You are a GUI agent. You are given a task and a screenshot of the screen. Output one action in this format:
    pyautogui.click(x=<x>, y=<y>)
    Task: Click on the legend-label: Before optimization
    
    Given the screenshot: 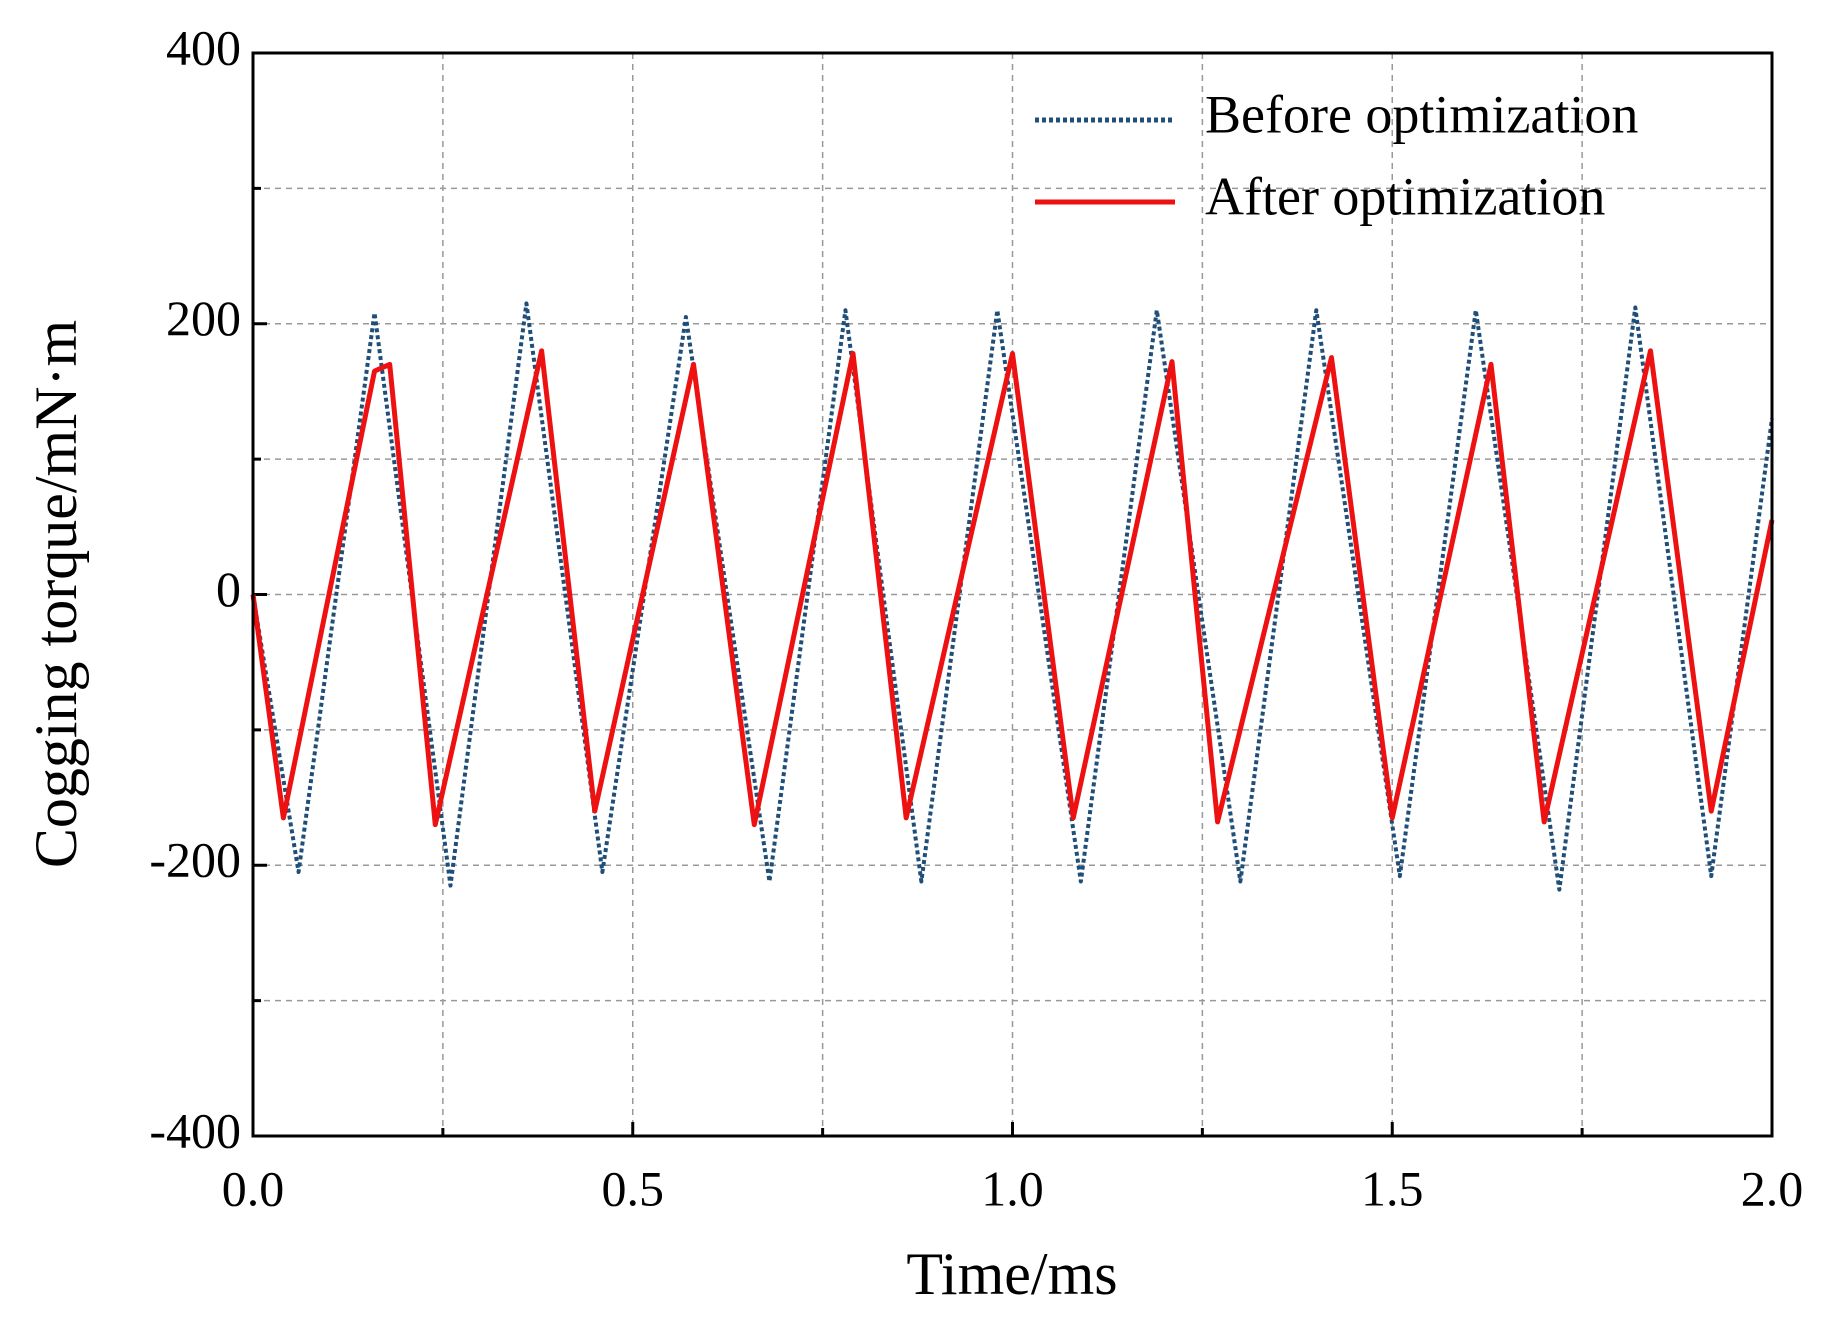 What is the action you would take?
    pyautogui.click(x=1421, y=114)
    